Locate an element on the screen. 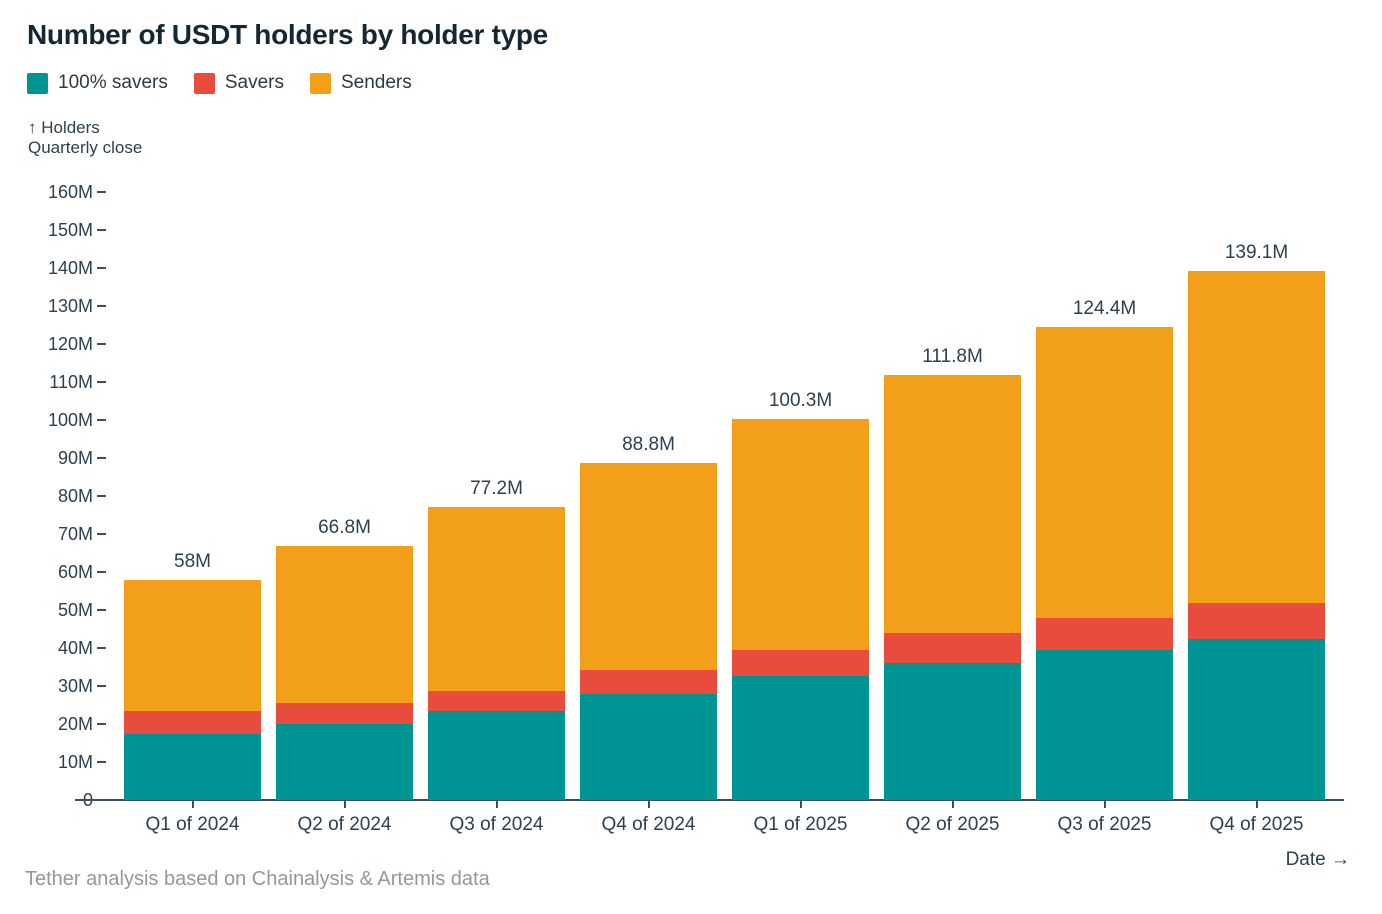 This screenshot has height=914, width=1382. y-tick-label: 130M is located at coordinates (70, 306).